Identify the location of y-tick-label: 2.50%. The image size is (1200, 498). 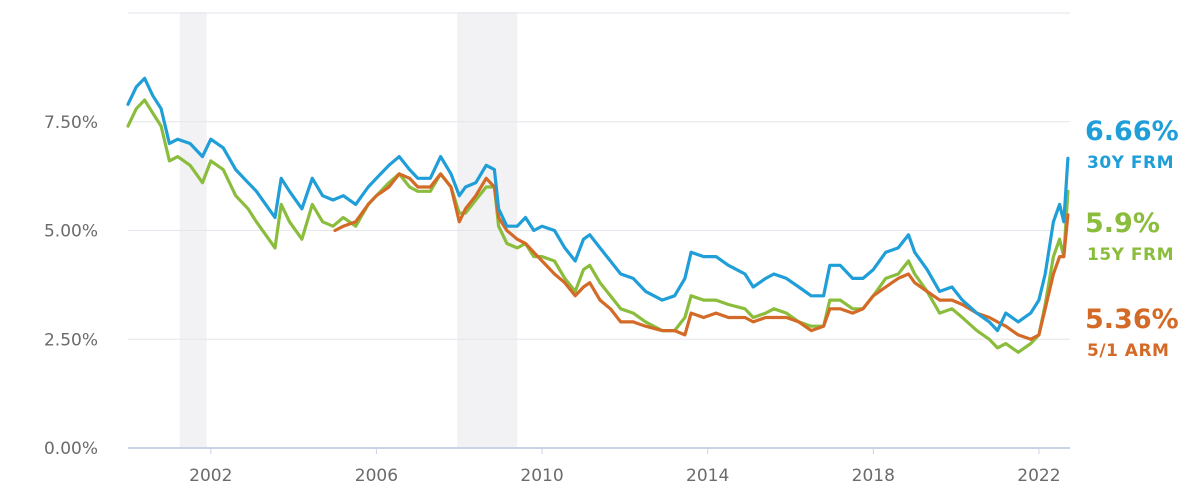
(71, 340).